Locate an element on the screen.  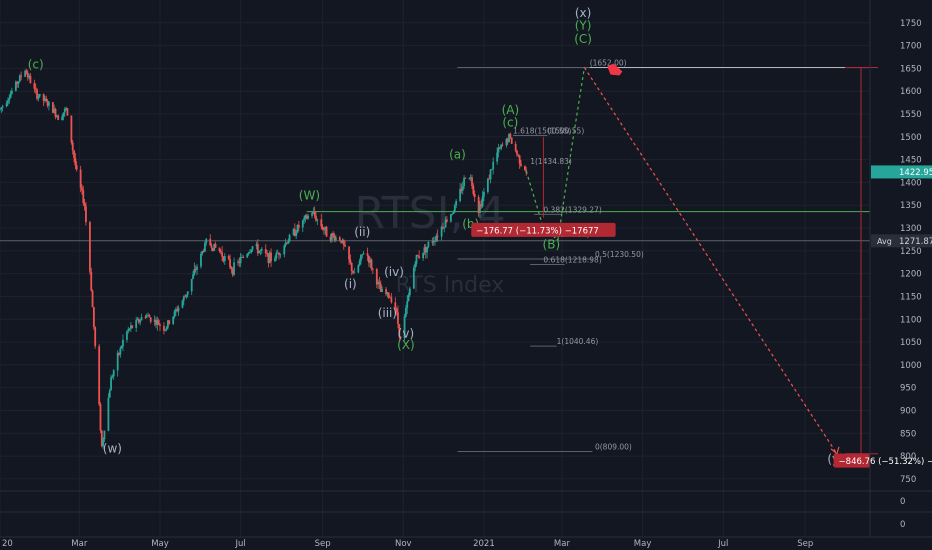
time-axis: 20 Mar May Jul Sep Nov 2021 Mar May Jul Sep is located at coordinates (407, 544).